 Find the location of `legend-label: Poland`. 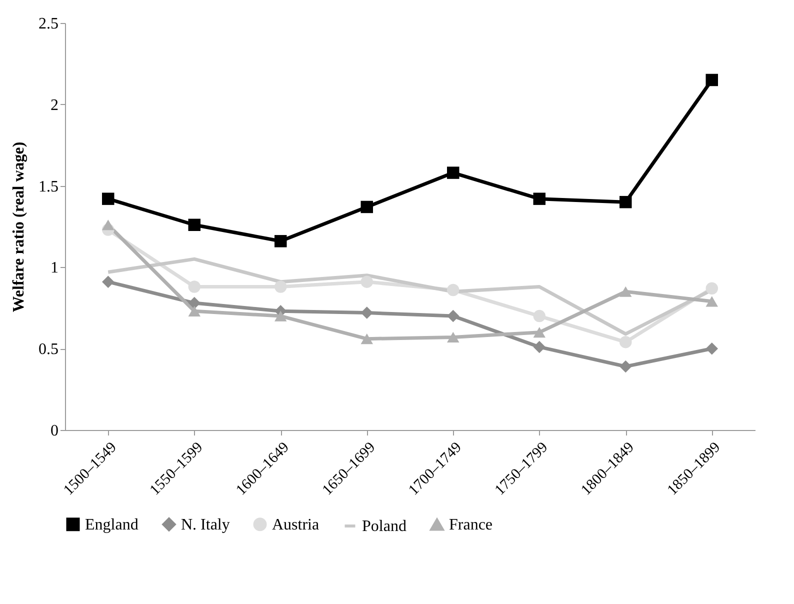

legend-label: Poland is located at coordinates (384, 526).